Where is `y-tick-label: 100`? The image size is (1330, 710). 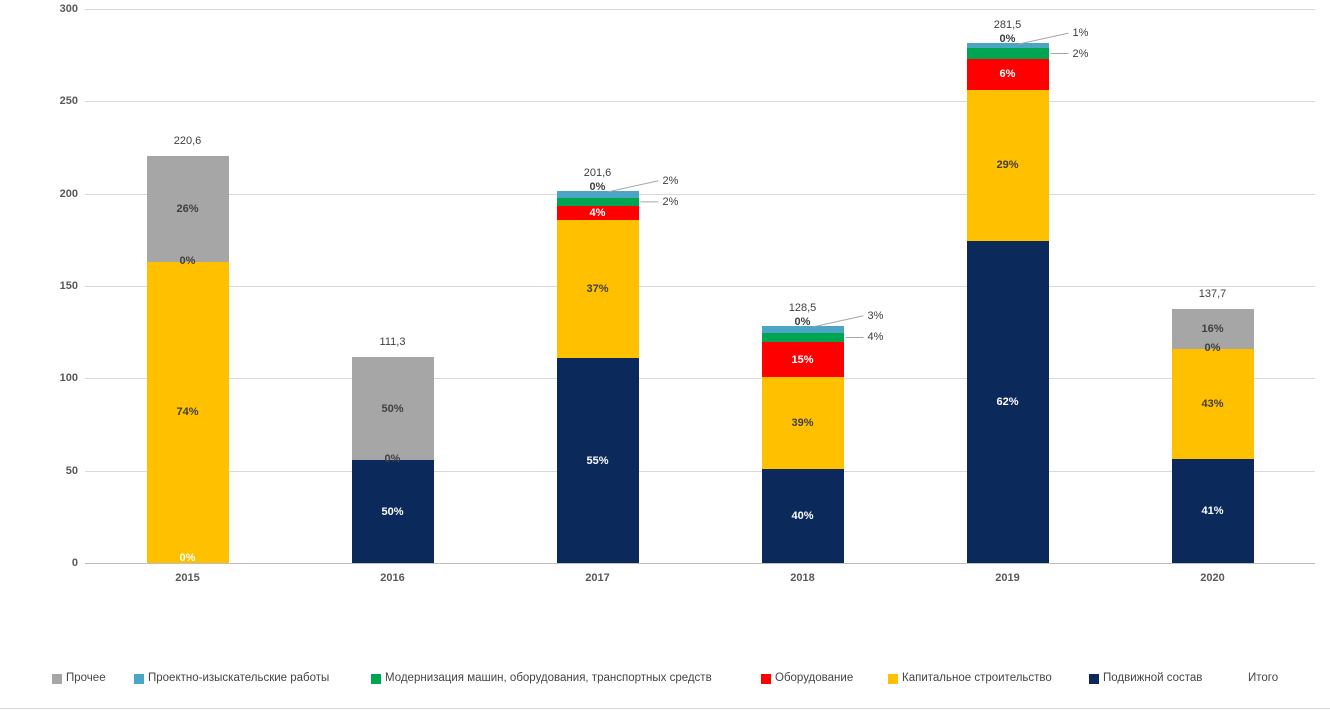
y-tick-label: 100 is located at coordinates (68, 378).